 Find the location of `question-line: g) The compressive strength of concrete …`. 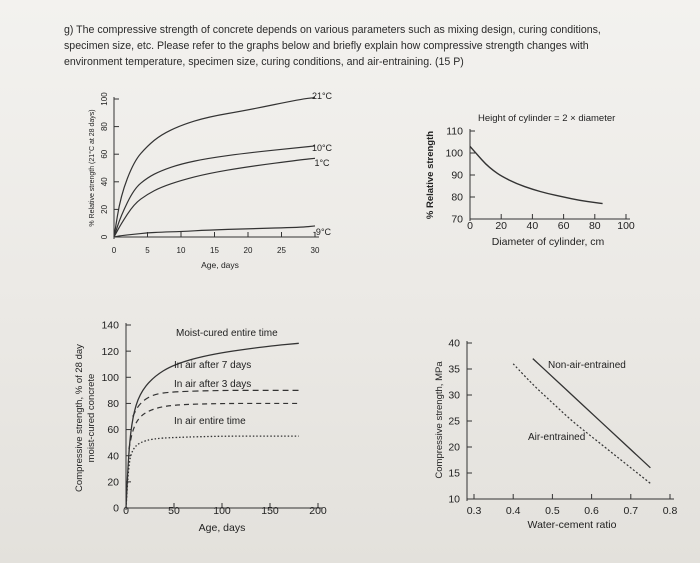

question-line: g) The compressive strength of concrete … is located at coordinates (332, 30).